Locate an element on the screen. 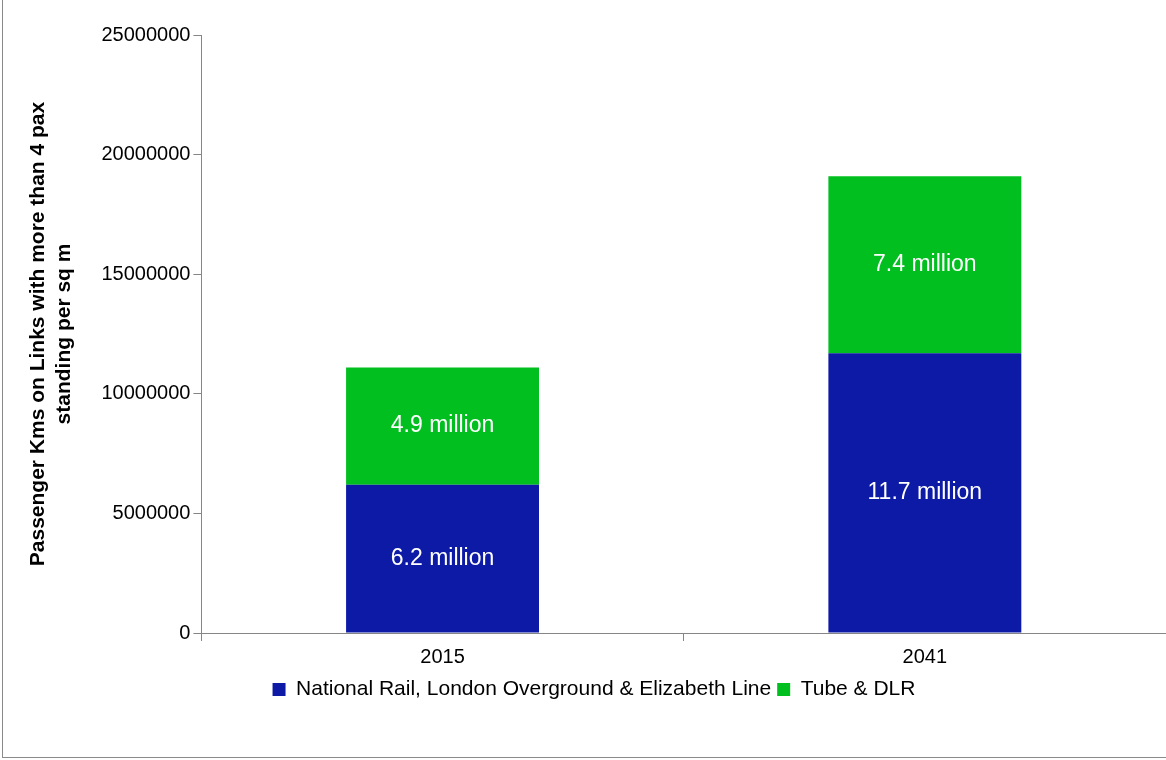 Image resolution: width=1166 pixels, height=760 pixels. y-tick-label: 5000000 is located at coordinates (151, 511).